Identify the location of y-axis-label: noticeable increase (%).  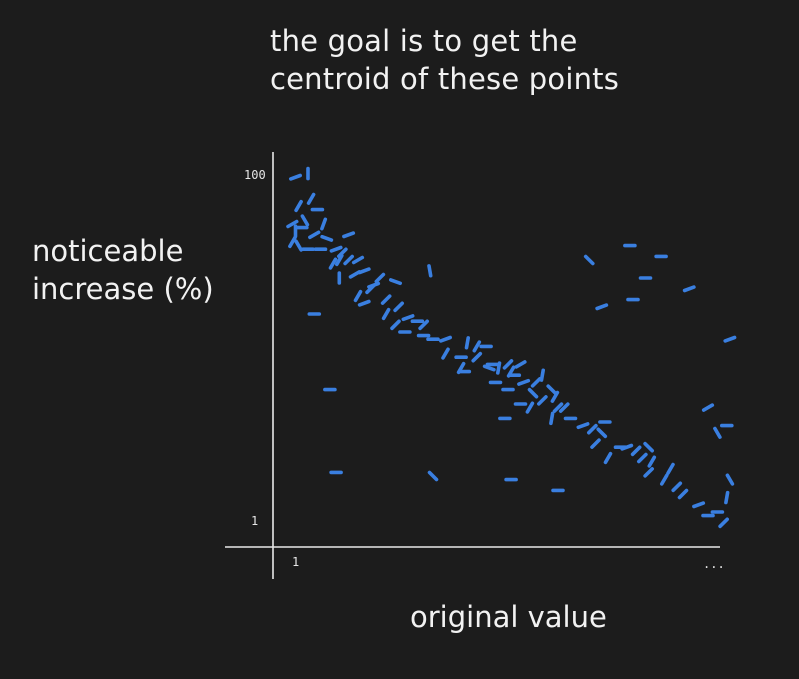
(123, 270).